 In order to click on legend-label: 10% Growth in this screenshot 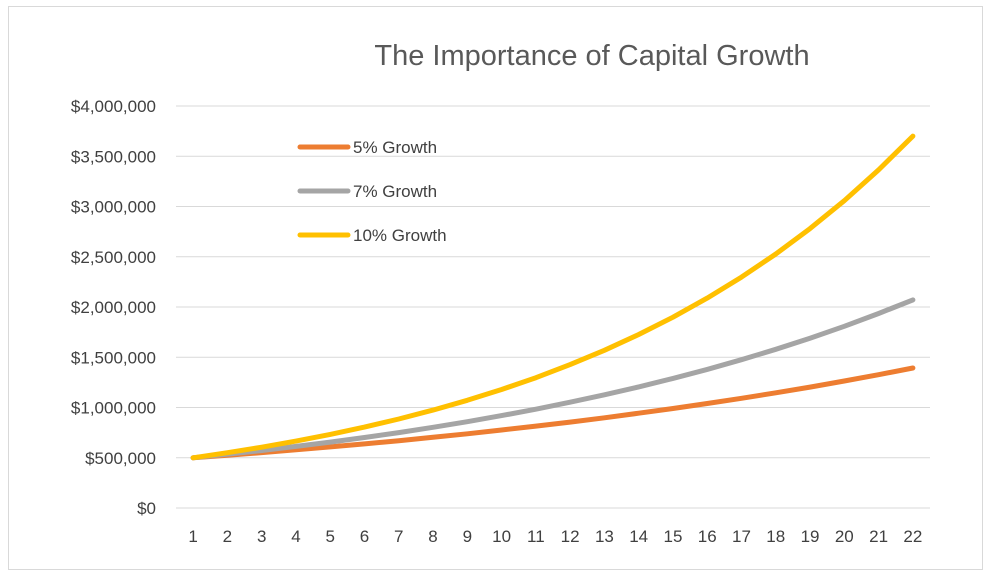, I will do `click(400, 235)`.